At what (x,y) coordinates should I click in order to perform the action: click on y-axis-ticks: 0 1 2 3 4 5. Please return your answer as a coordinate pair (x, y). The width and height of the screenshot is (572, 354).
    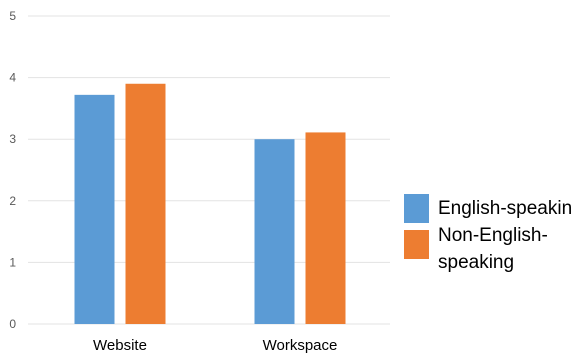
    Looking at the image, I should click on (12, 170).